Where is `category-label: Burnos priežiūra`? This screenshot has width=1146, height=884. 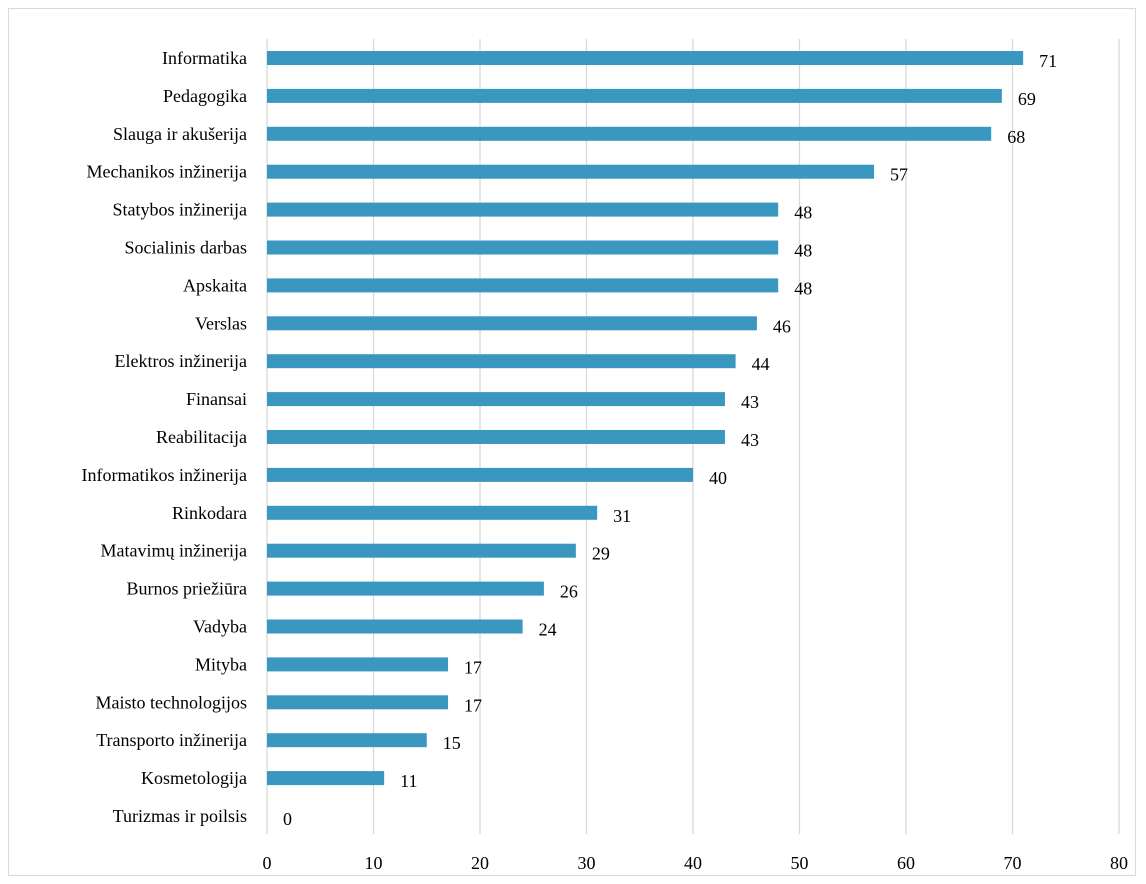
category-label: Burnos priežiūra is located at coordinates (187, 589).